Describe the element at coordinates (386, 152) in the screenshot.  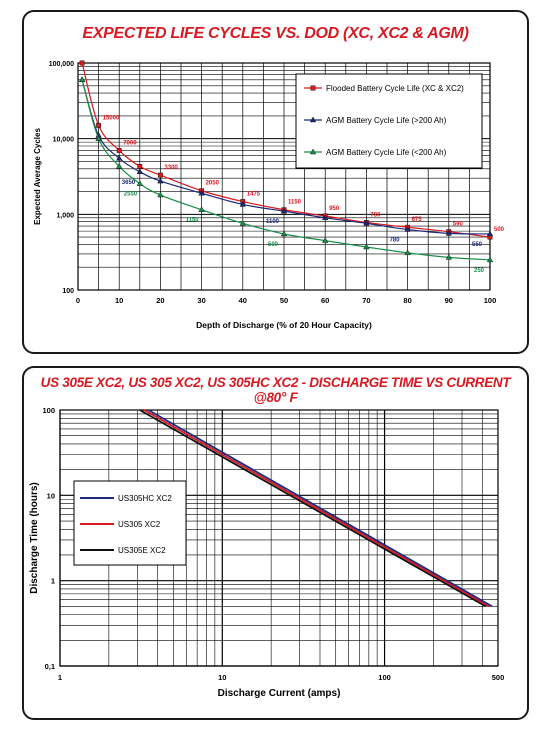
I see `legend-label: AGM Battery Cycle Life (<200 Ah)` at that location.